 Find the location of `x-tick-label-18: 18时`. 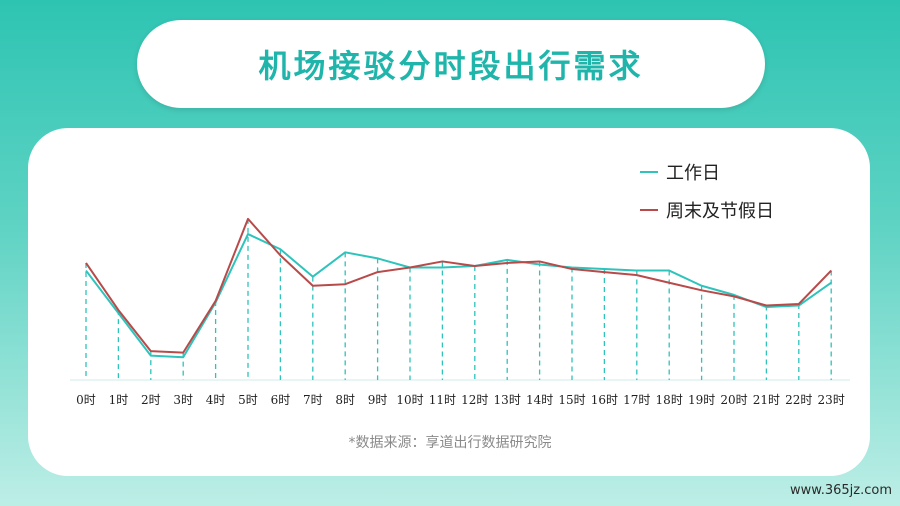

x-tick-label-18: 18时 is located at coordinates (669, 400).